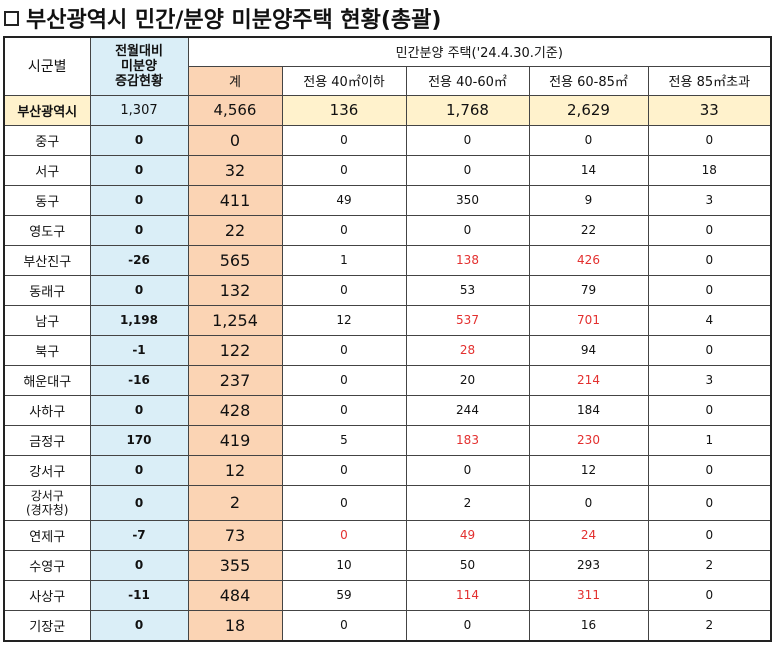 The image size is (773, 645). Describe the element at coordinates (344, 200) in the screenshot. I see `cell-size1: 49` at that location.